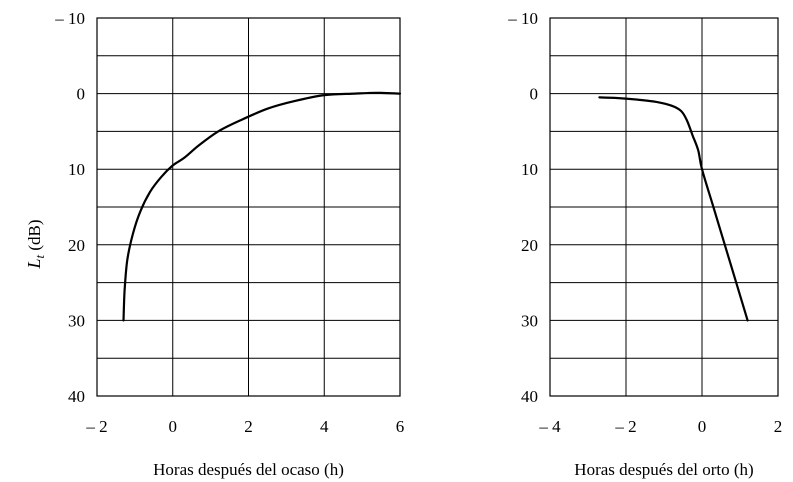 Image resolution: width=793 pixels, height=482 pixels. What do you see at coordinates (34, 234) in the screenshot?
I see `y-axis-unit-text: (dB)` at bounding box center [34, 234].